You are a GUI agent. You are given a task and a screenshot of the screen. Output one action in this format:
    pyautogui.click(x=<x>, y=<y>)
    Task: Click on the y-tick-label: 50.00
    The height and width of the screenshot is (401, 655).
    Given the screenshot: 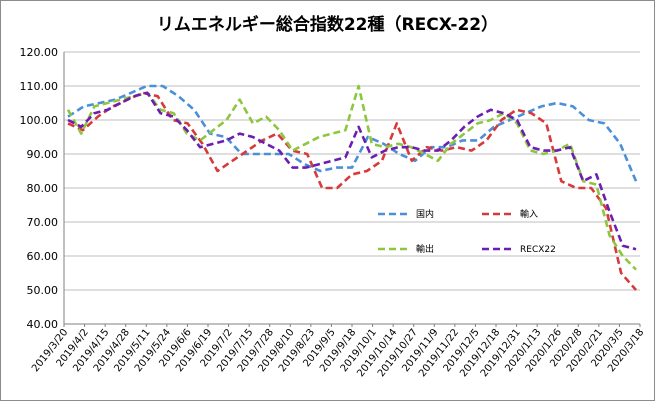 What is the action you would take?
    pyautogui.click(x=43, y=290)
    